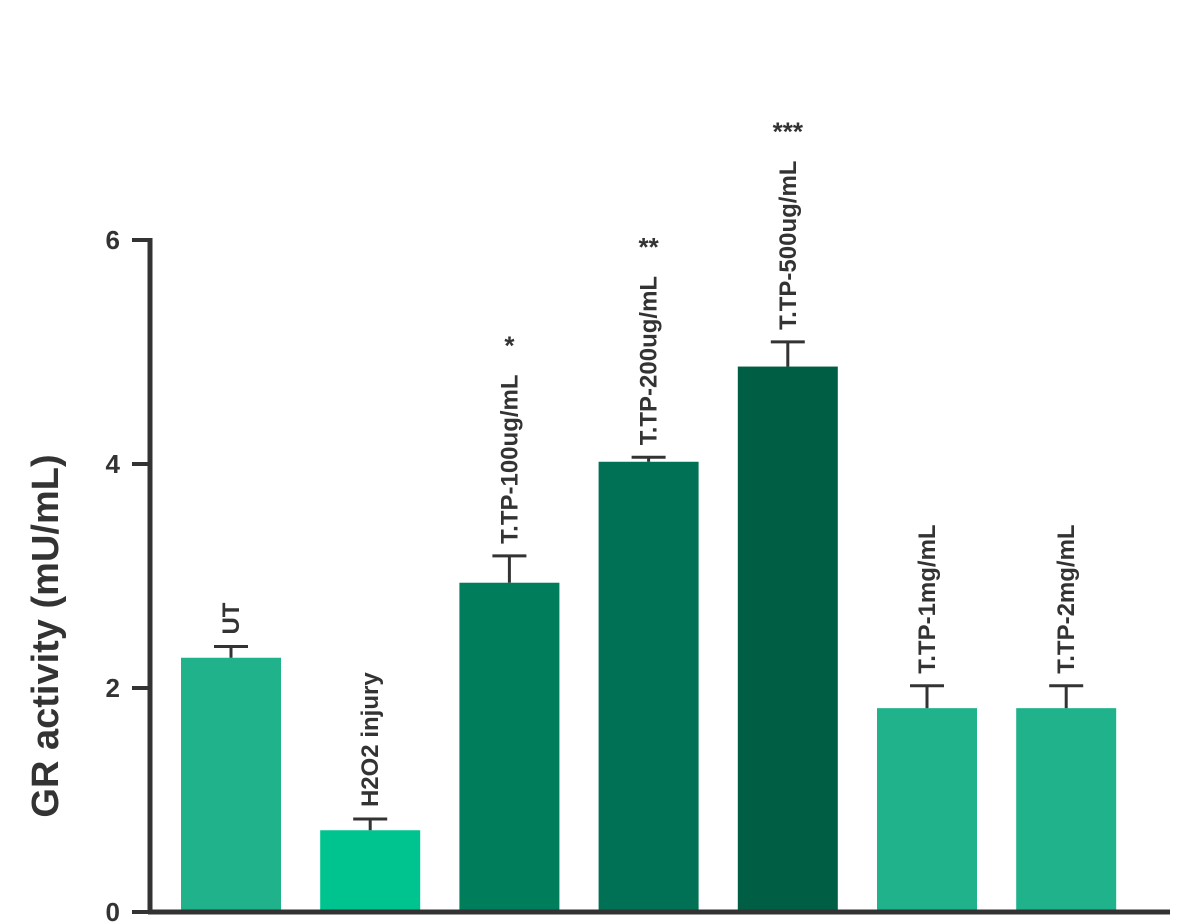 The width and height of the screenshot is (1185, 922). I want to click on category-label: UT, so click(231, 618).